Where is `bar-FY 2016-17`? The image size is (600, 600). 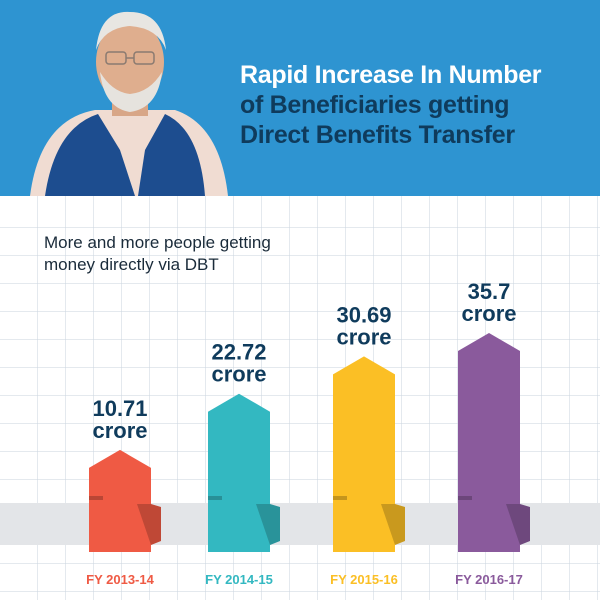 bar-FY 2016-17 is located at coordinates (489, 416).